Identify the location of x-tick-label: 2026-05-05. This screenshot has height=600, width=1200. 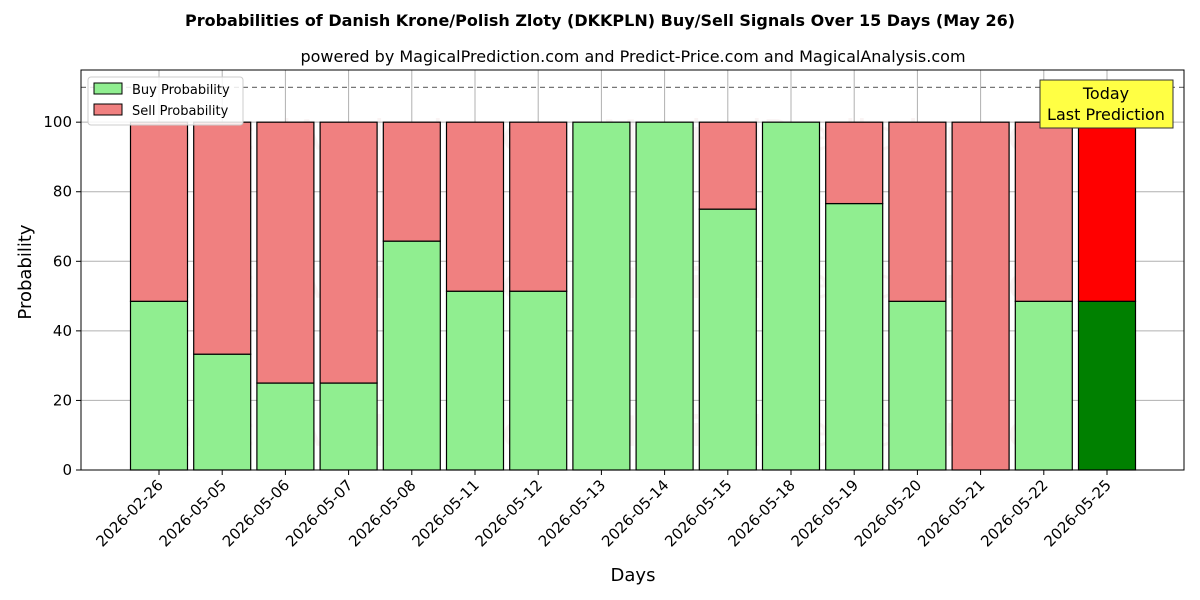
(193, 513).